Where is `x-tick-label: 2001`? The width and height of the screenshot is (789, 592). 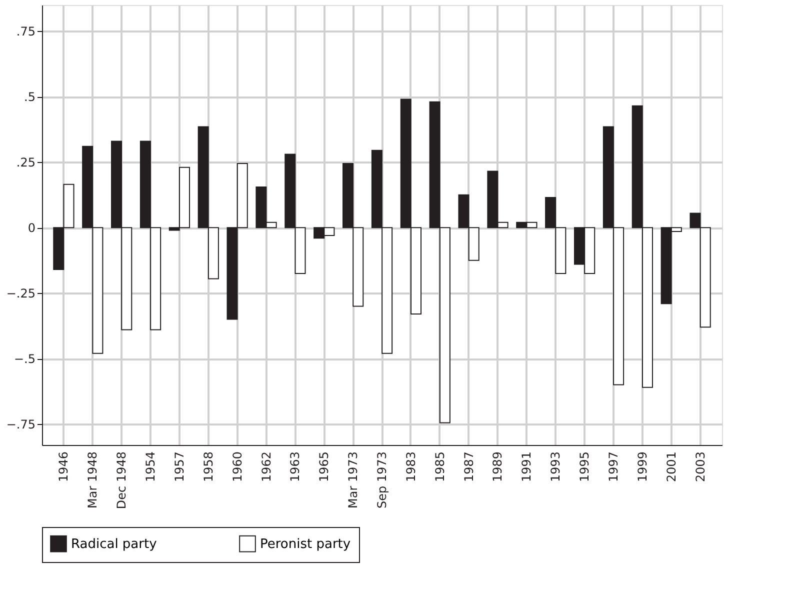 x-tick-label: 2001 is located at coordinates (671, 467).